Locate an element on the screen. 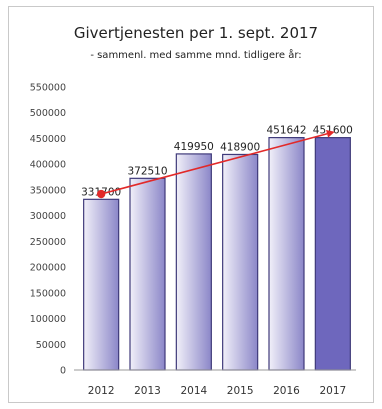 The width and height of the screenshot is (382, 409). y-tick-label: 400000 is located at coordinates (48, 165).